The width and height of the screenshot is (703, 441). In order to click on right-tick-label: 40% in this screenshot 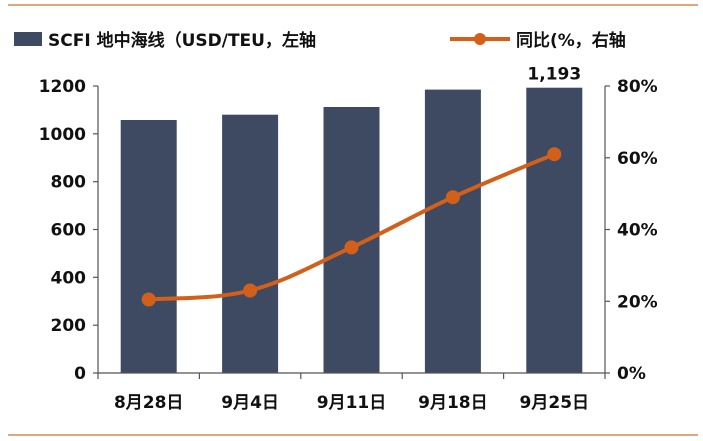, I will do `click(637, 231)`.